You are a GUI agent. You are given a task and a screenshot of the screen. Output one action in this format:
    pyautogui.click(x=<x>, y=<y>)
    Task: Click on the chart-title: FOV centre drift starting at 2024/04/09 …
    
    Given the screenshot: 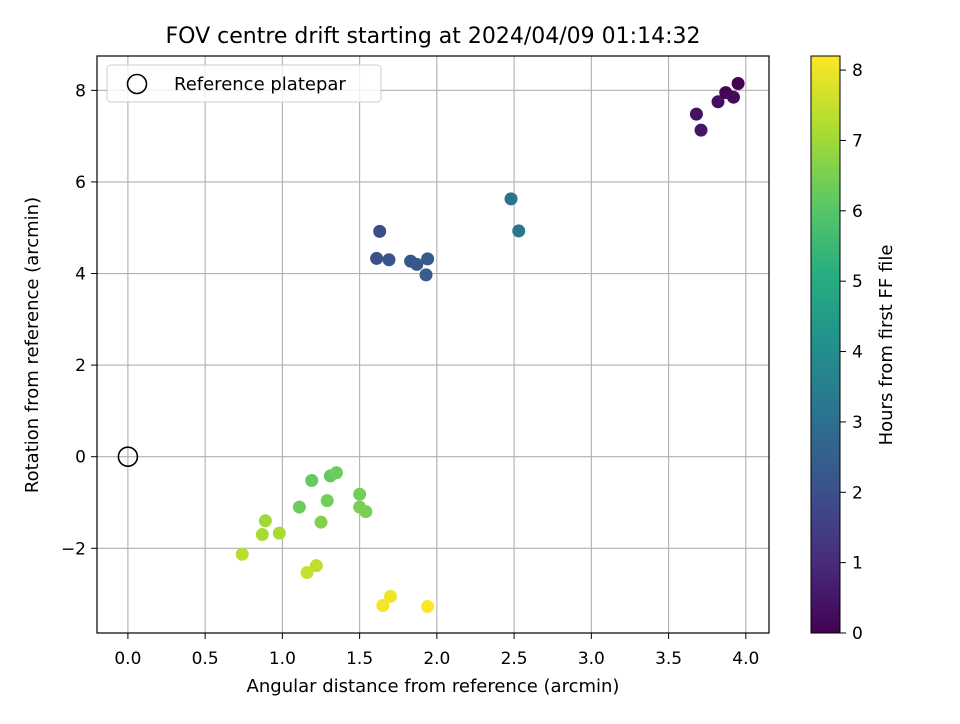 What is the action you would take?
    pyautogui.click(x=433, y=36)
    